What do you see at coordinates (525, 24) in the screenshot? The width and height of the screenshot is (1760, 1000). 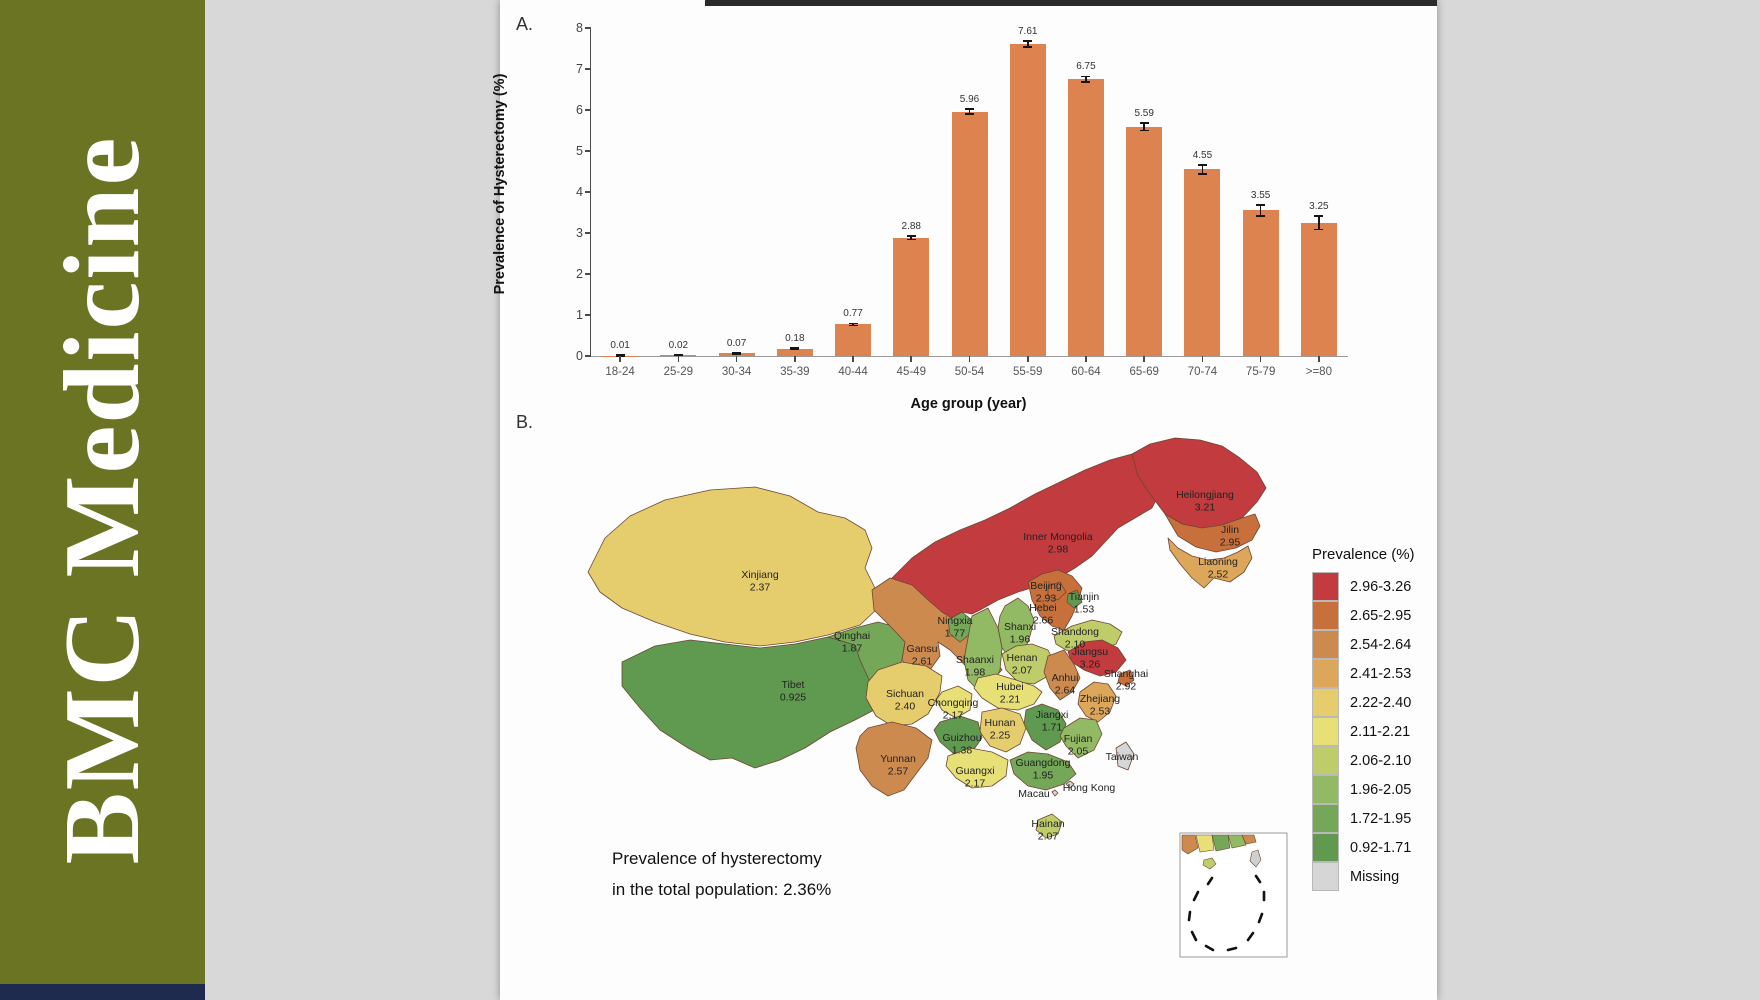 I see `panel-a-label: A.` at bounding box center [525, 24].